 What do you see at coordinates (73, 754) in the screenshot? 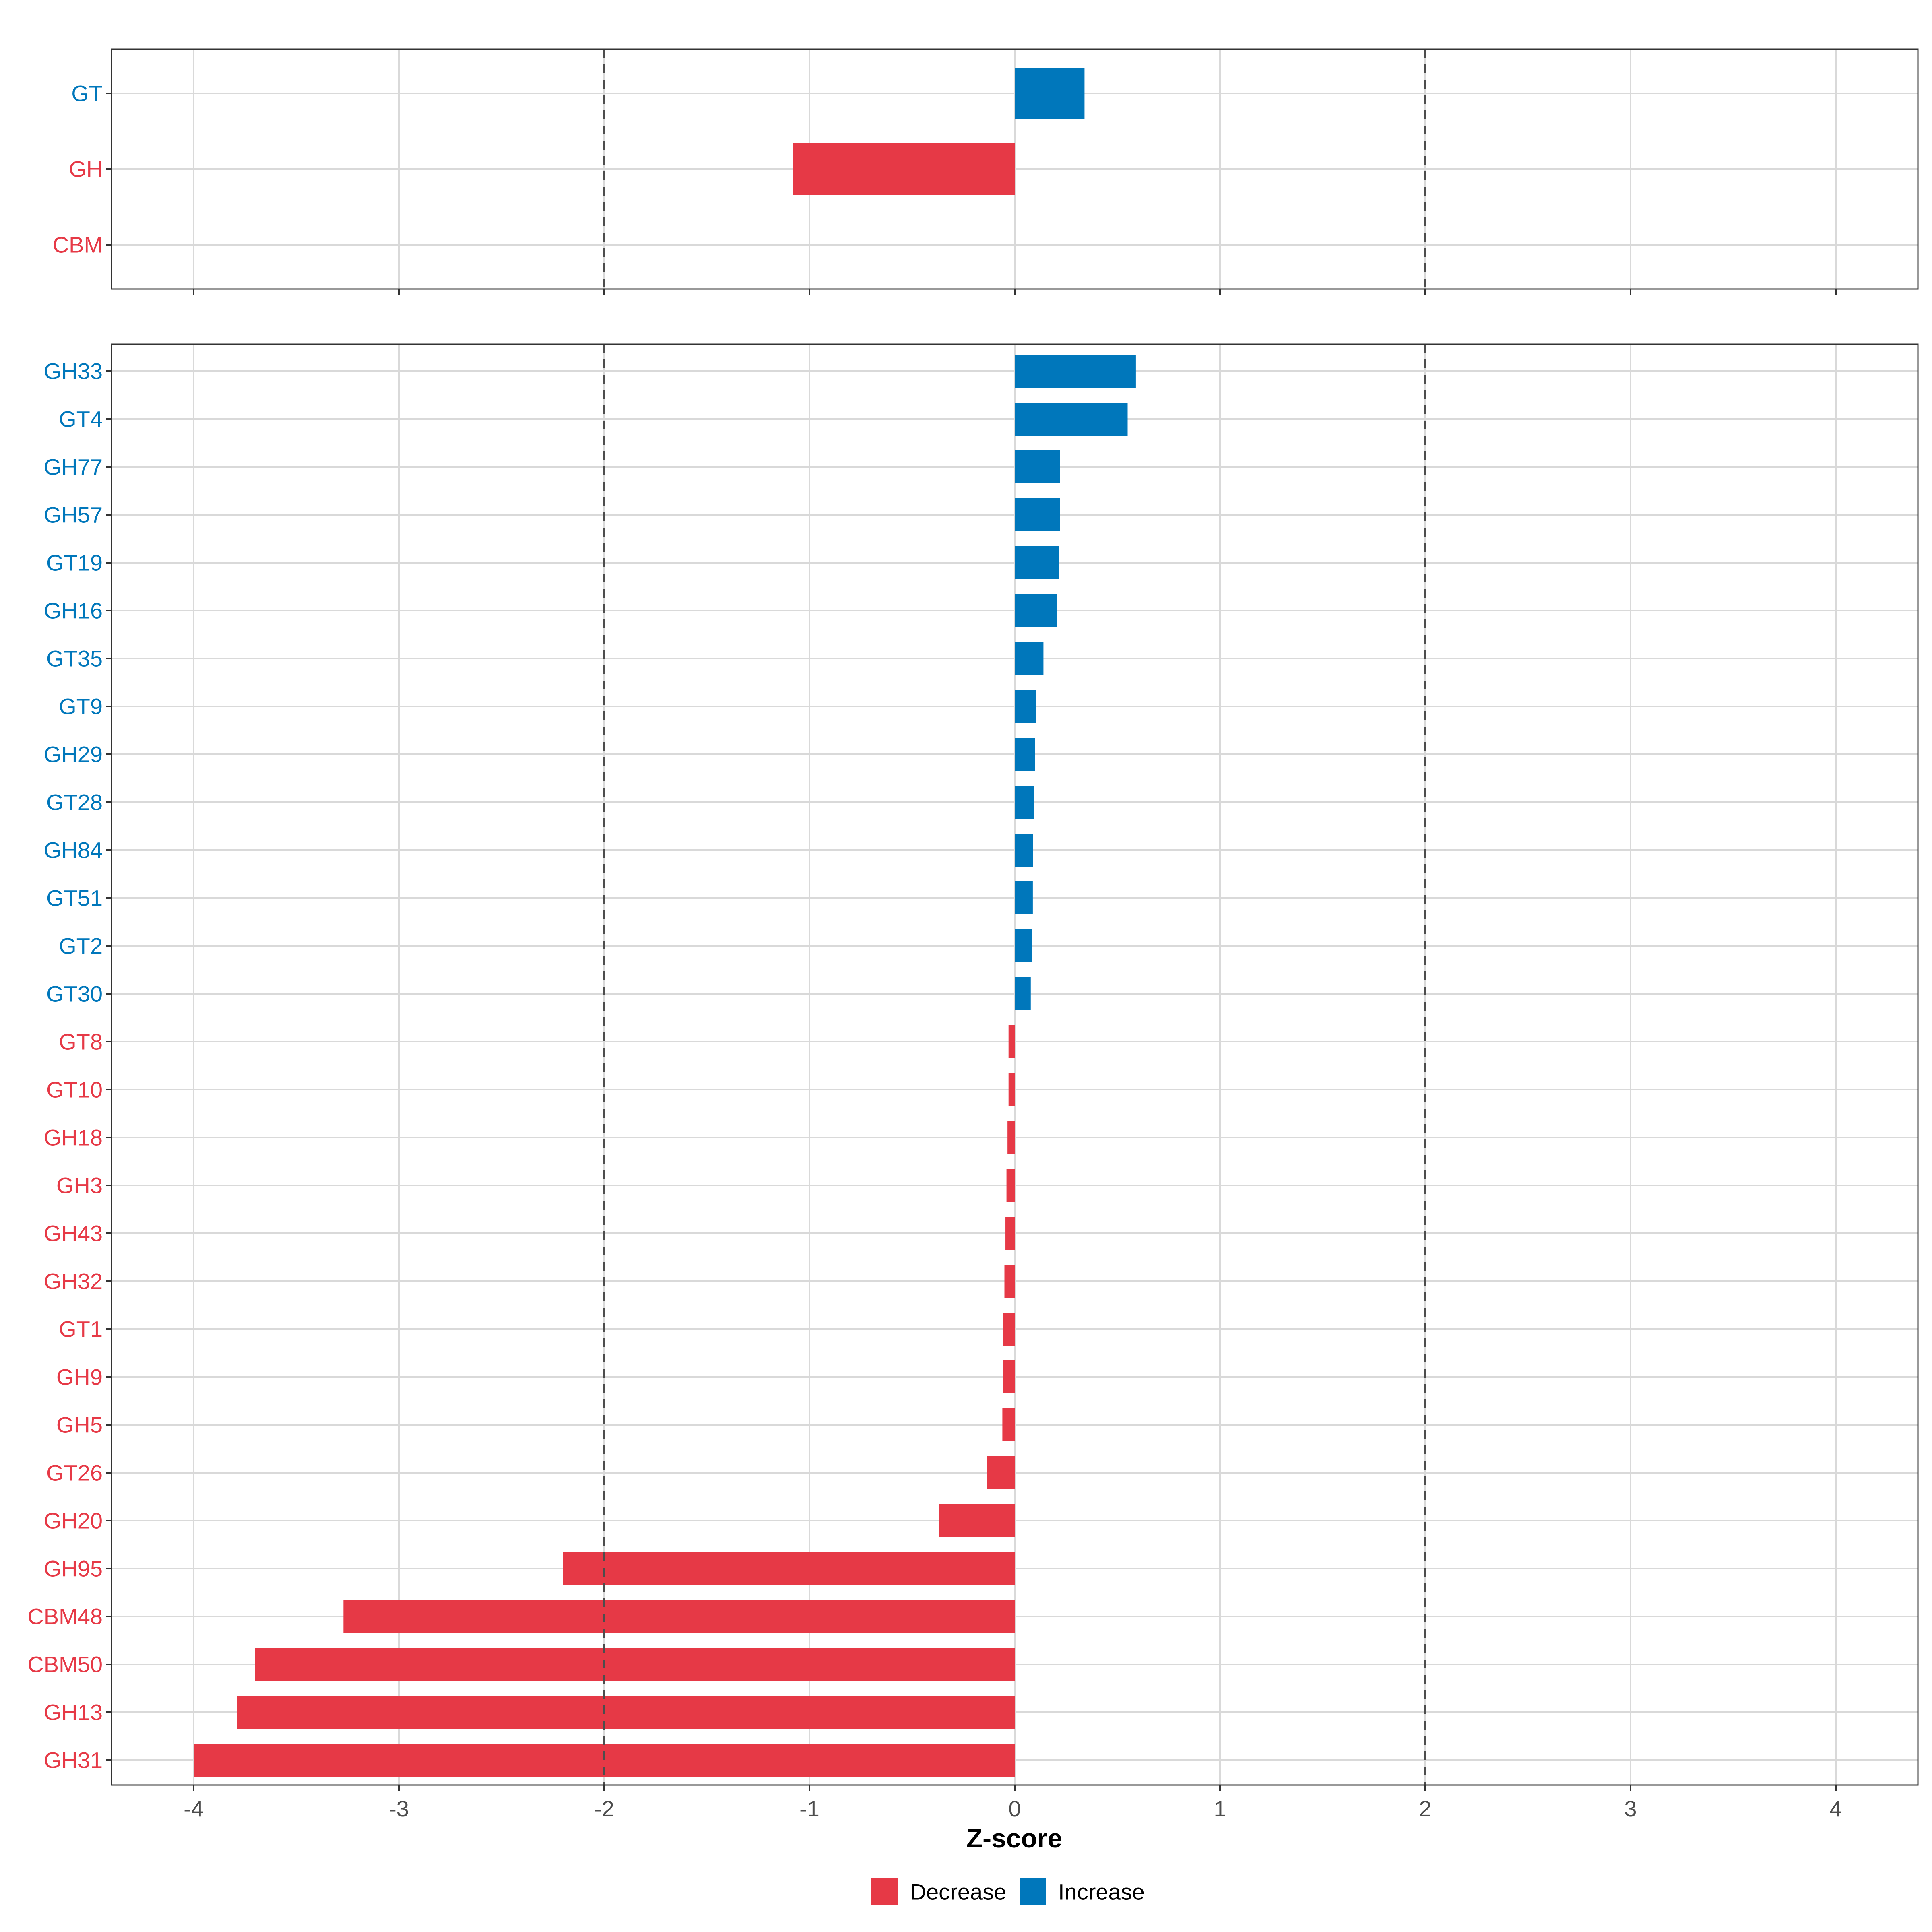
I see `category-label-GH29: GH29` at bounding box center [73, 754].